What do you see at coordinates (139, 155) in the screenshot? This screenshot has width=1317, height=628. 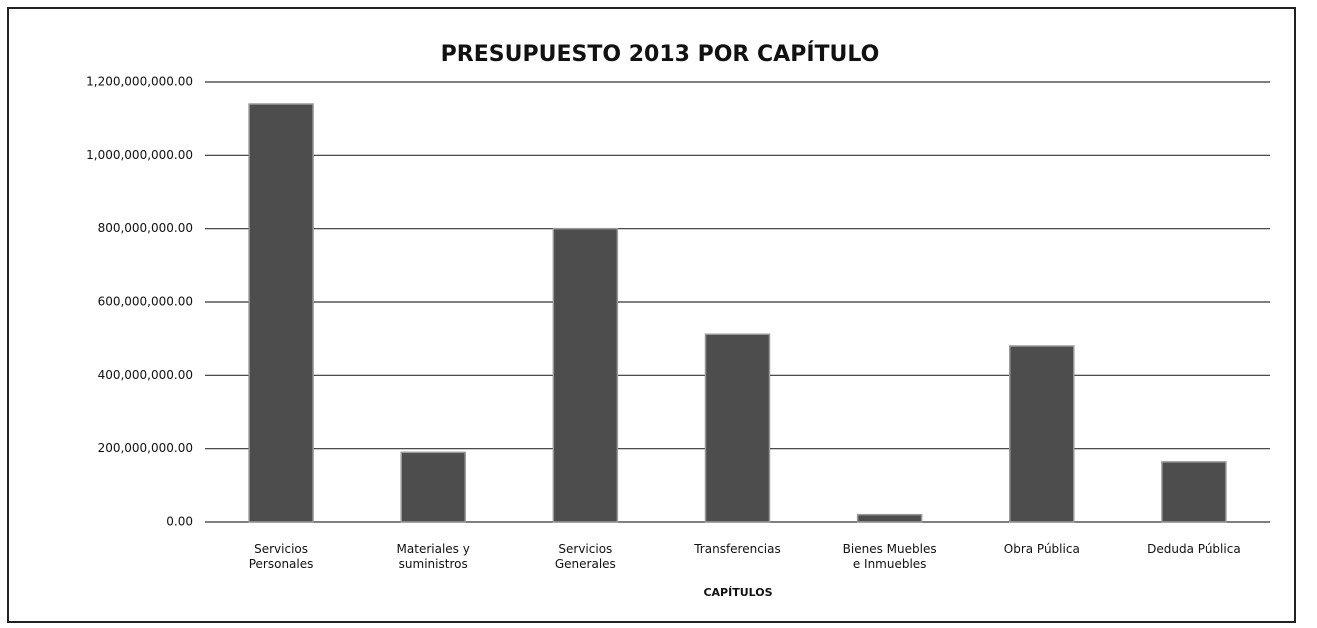 I see `y-tick-label: 1,000,000,000.00` at bounding box center [139, 155].